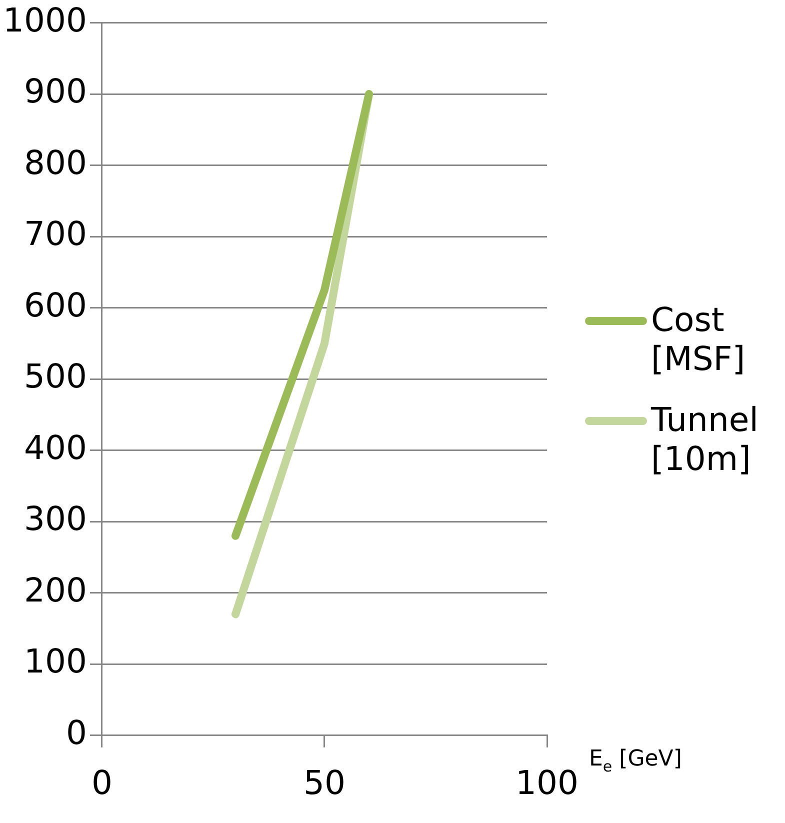 Image resolution: width=785 pixels, height=823 pixels. Describe the element at coordinates (45, 20) in the screenshot. I see `y-tick-label: 1000` at that location.